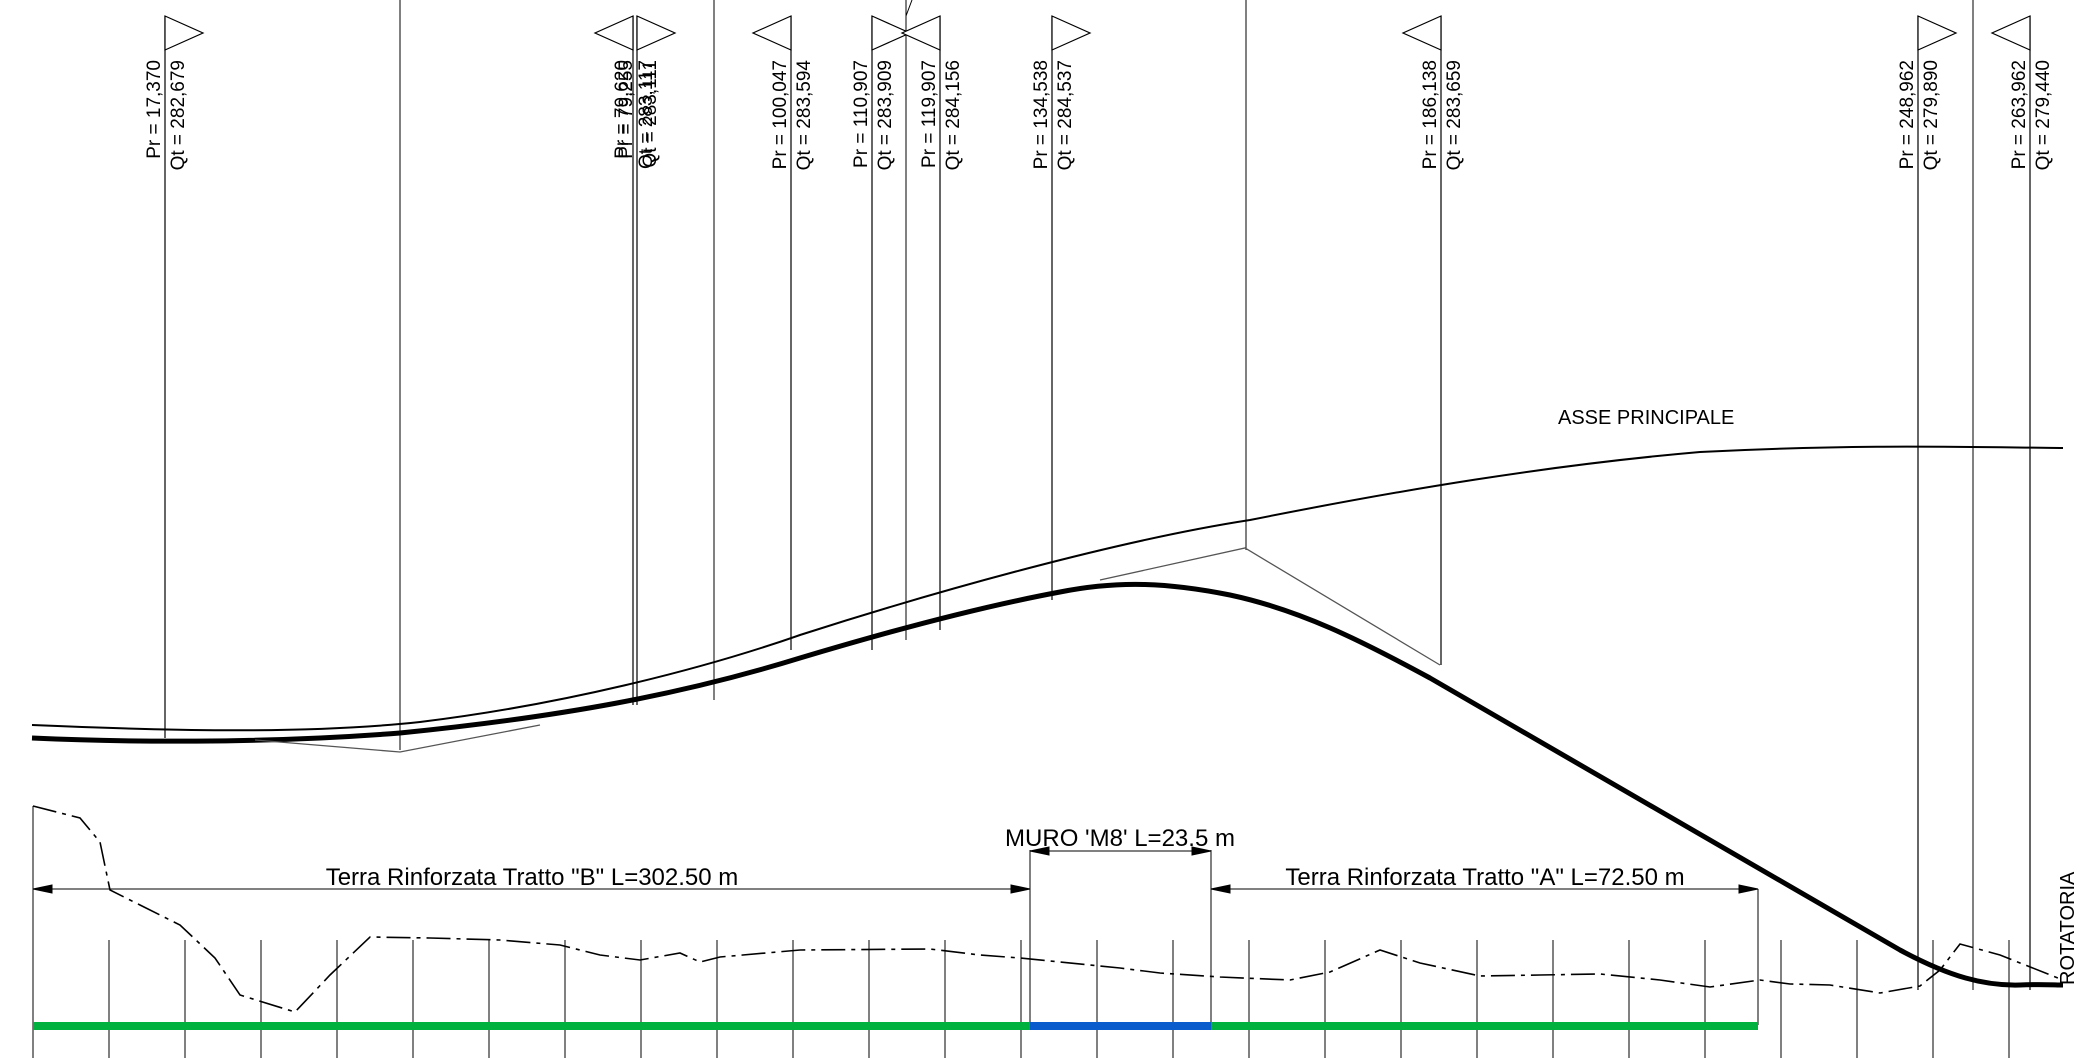 Image resolution: width=2080 pixels, height=1058 pixels. I want to click on marker-pr-label: Pr = 263,962, so click(2019, 114).